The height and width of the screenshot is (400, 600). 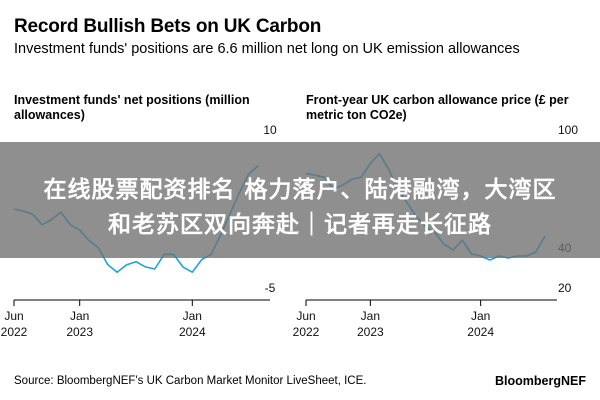 What do you see at coordinates (306, 332) in the screenshot?
I see `right-x-tick-label-0-year: 2022` at bounding box center [306, 332].